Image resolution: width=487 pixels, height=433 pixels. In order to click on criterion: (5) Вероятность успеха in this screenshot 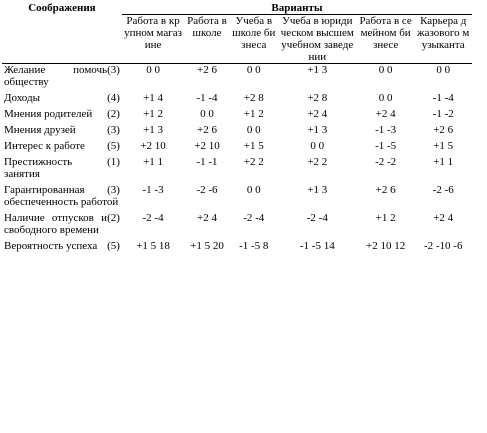, I will do `click(62, 248)`.